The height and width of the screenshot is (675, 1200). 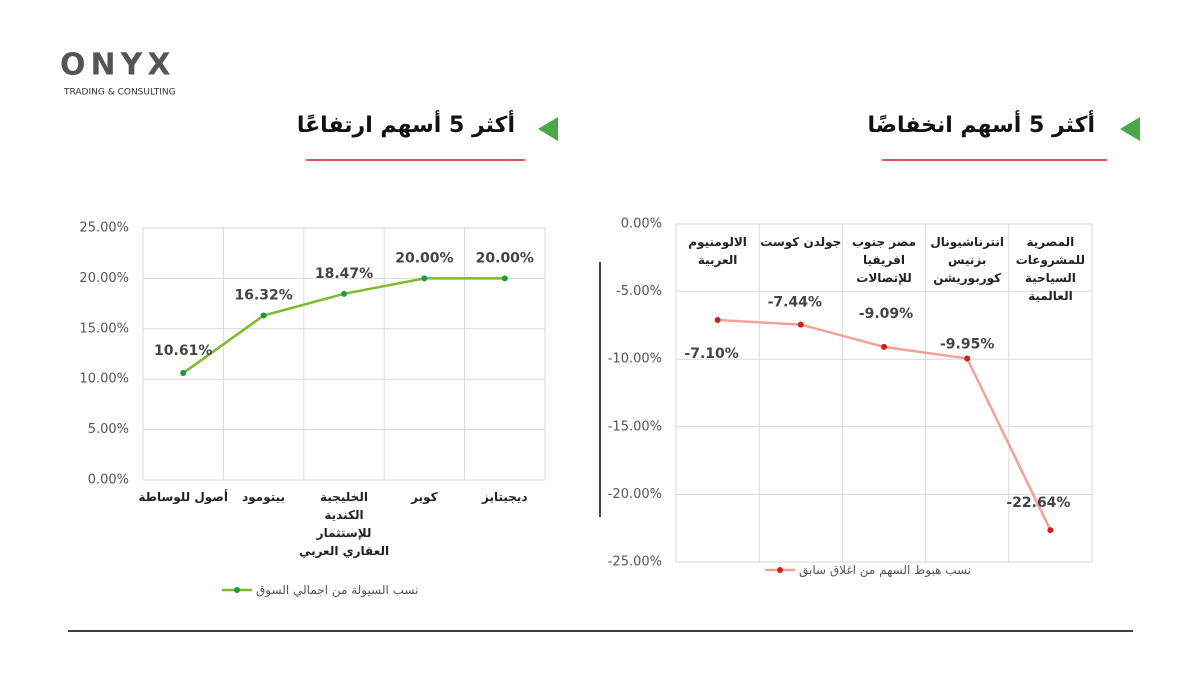 I want to click on chart-title: أكثر 5 أسهم ارتفاعًا, so click(x=405, y=125).